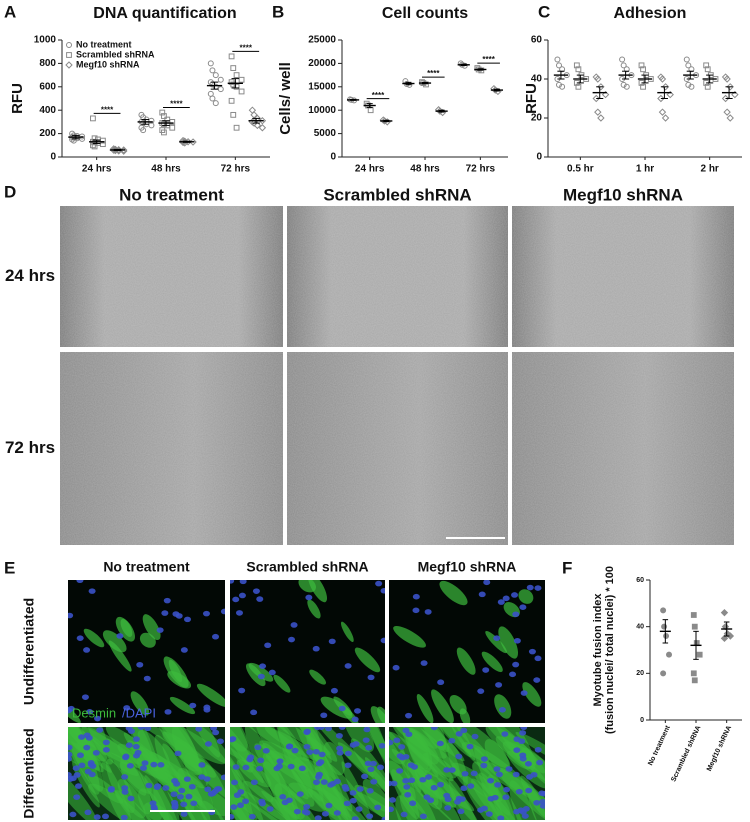 This screenshot has height=822, width=750. Describe the element at coordinates (10, 191) in the screenshot. I see `panel-label: D` at that location.